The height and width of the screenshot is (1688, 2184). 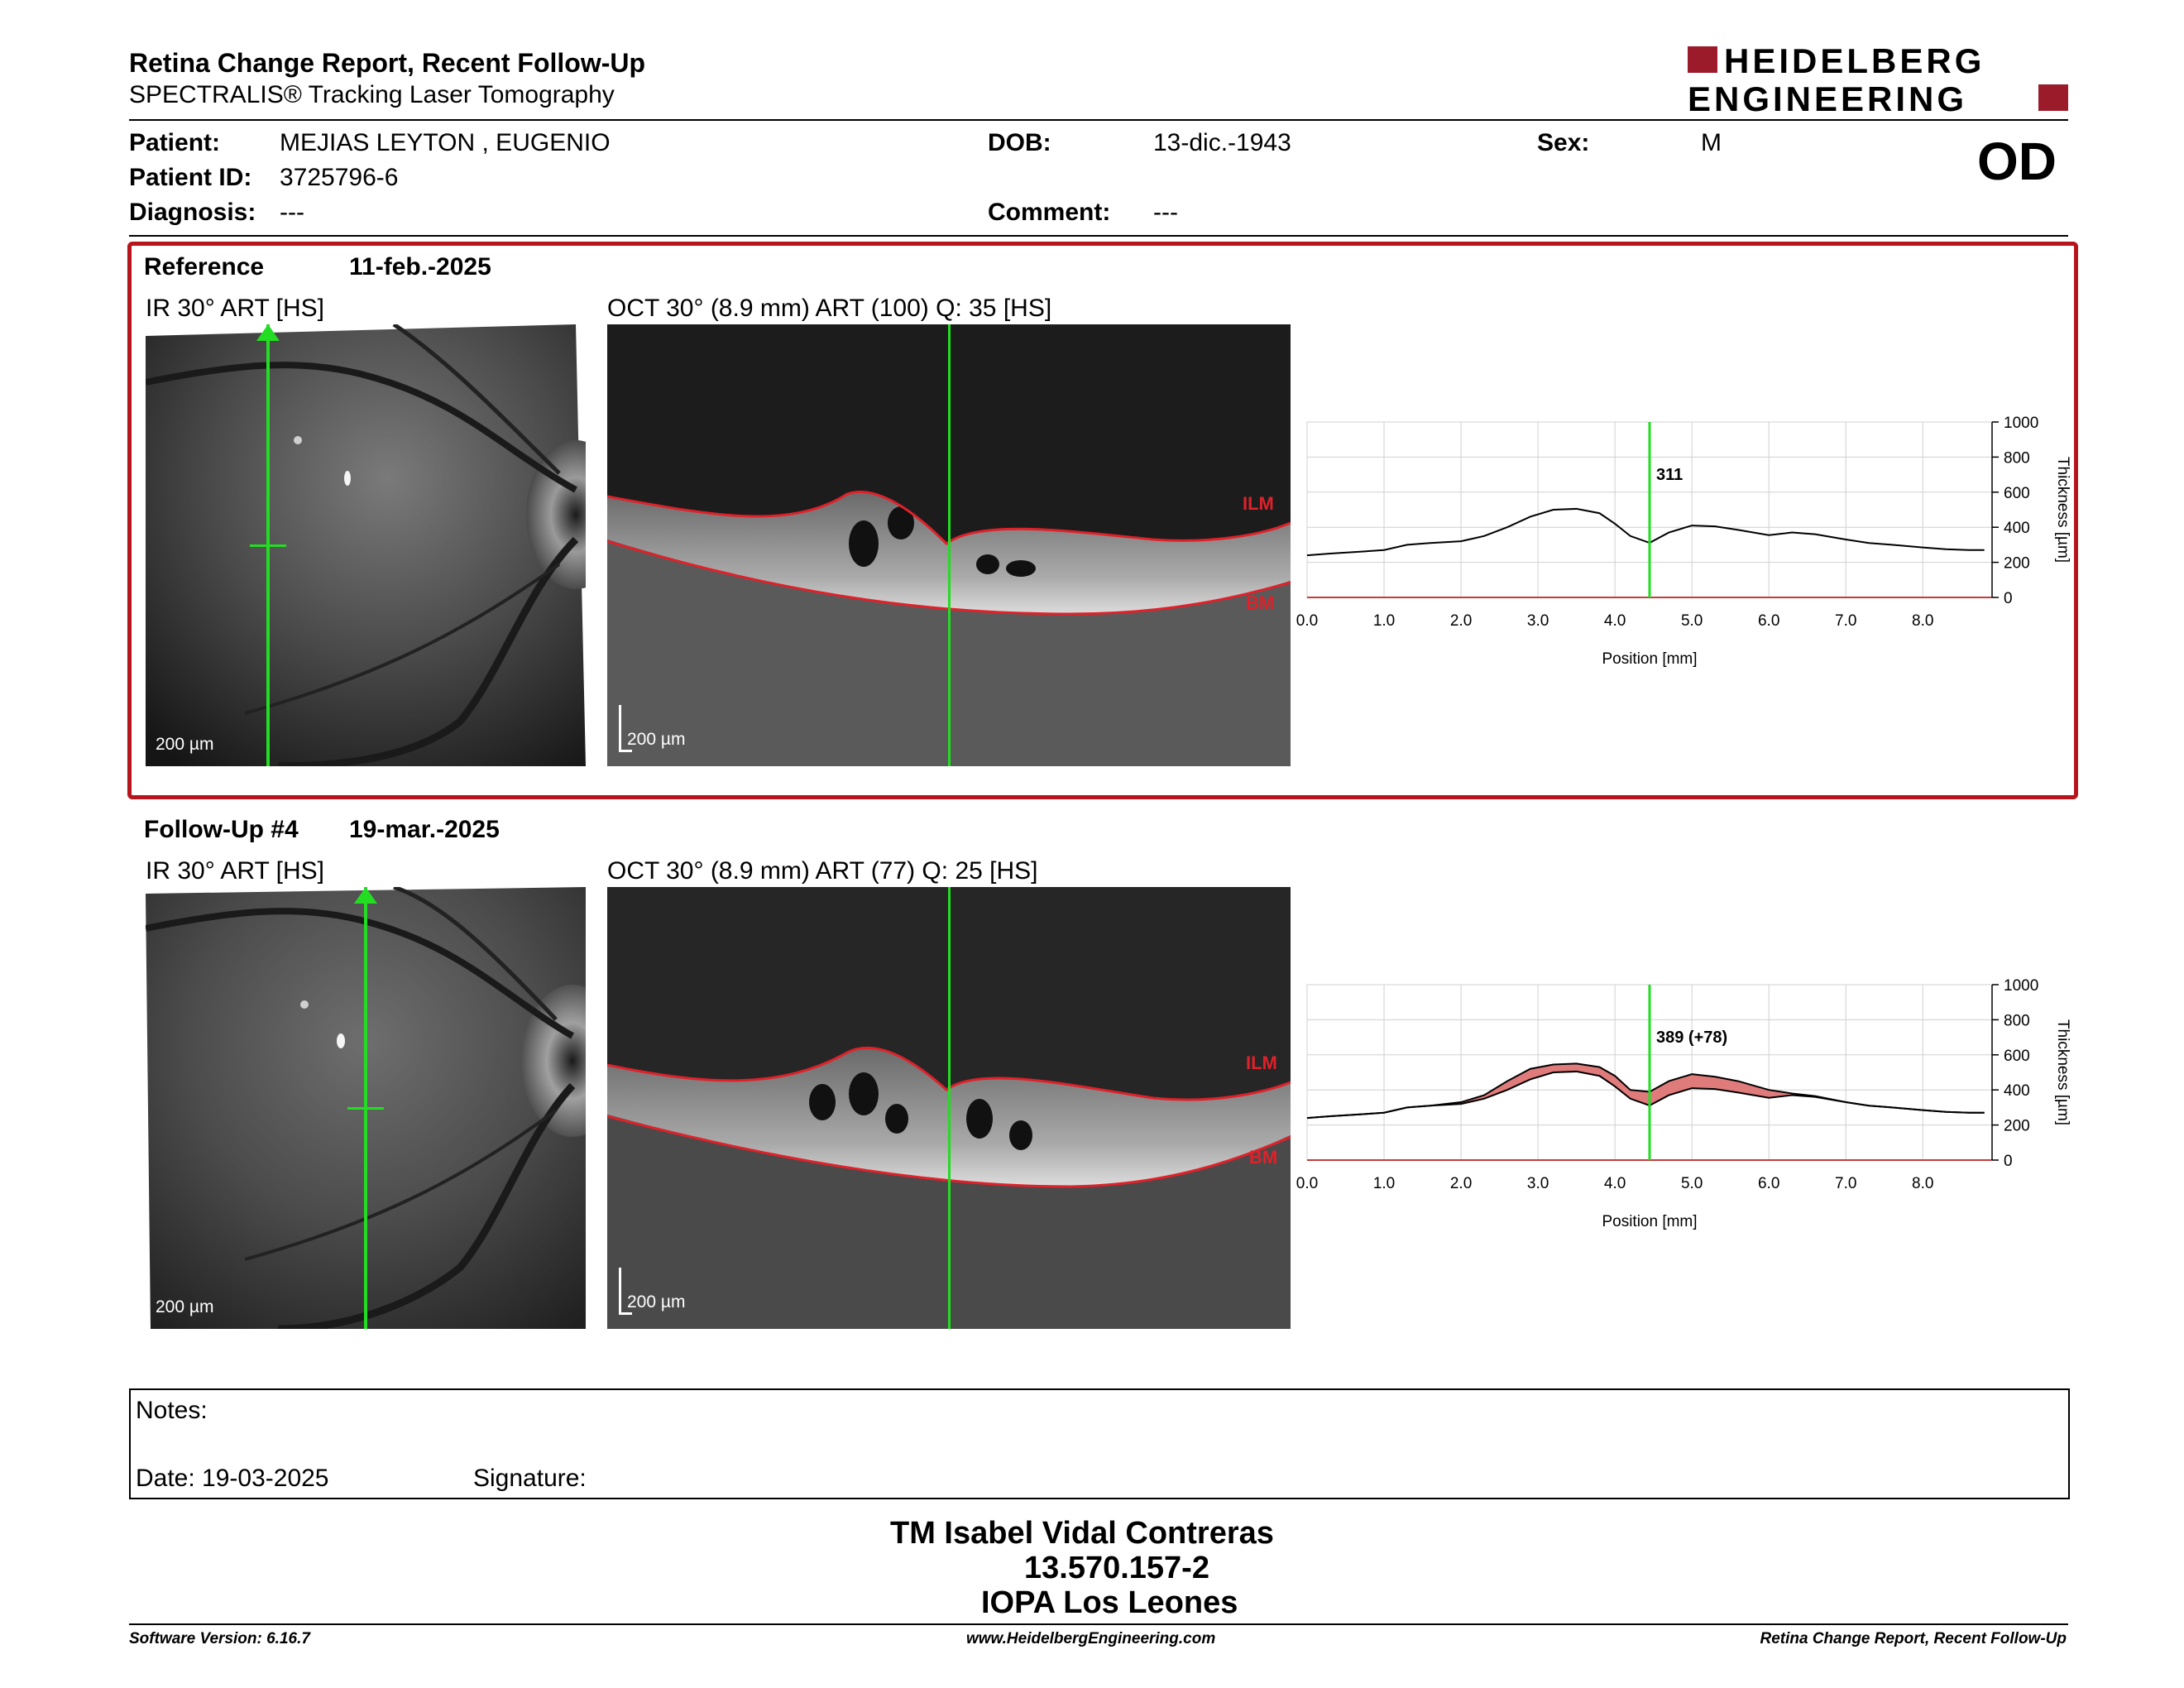 What do you see at coordinates (185, 744) in the screenshot?
I see `reference-ir-scale: 200 µm` at bounding box center [185, 744].